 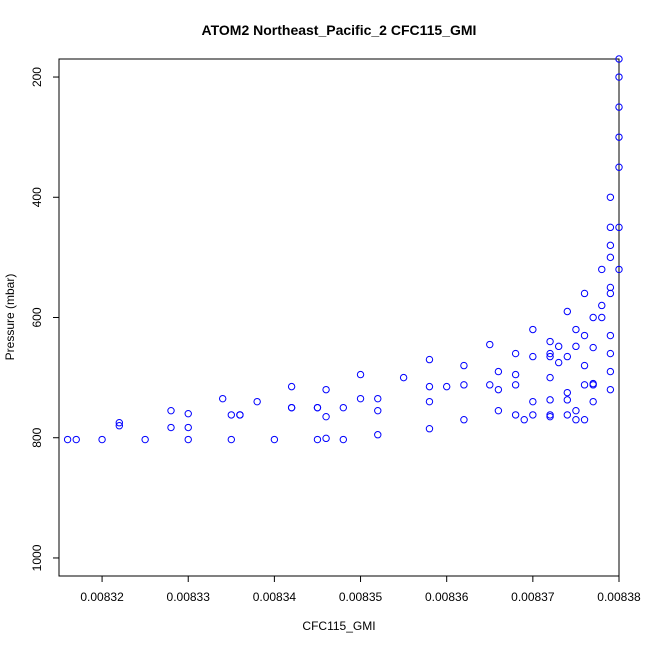 I want to click on x-tick-label: 0.00835, so click(x=361, y=597).